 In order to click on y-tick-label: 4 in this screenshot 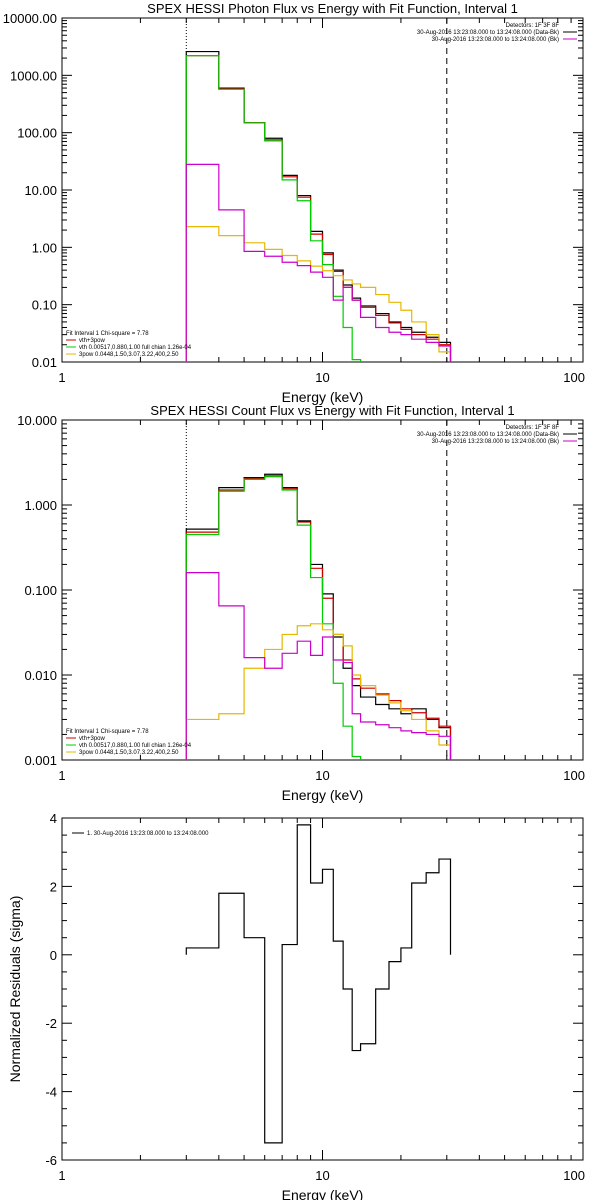, I will do `click(53, 818)`.